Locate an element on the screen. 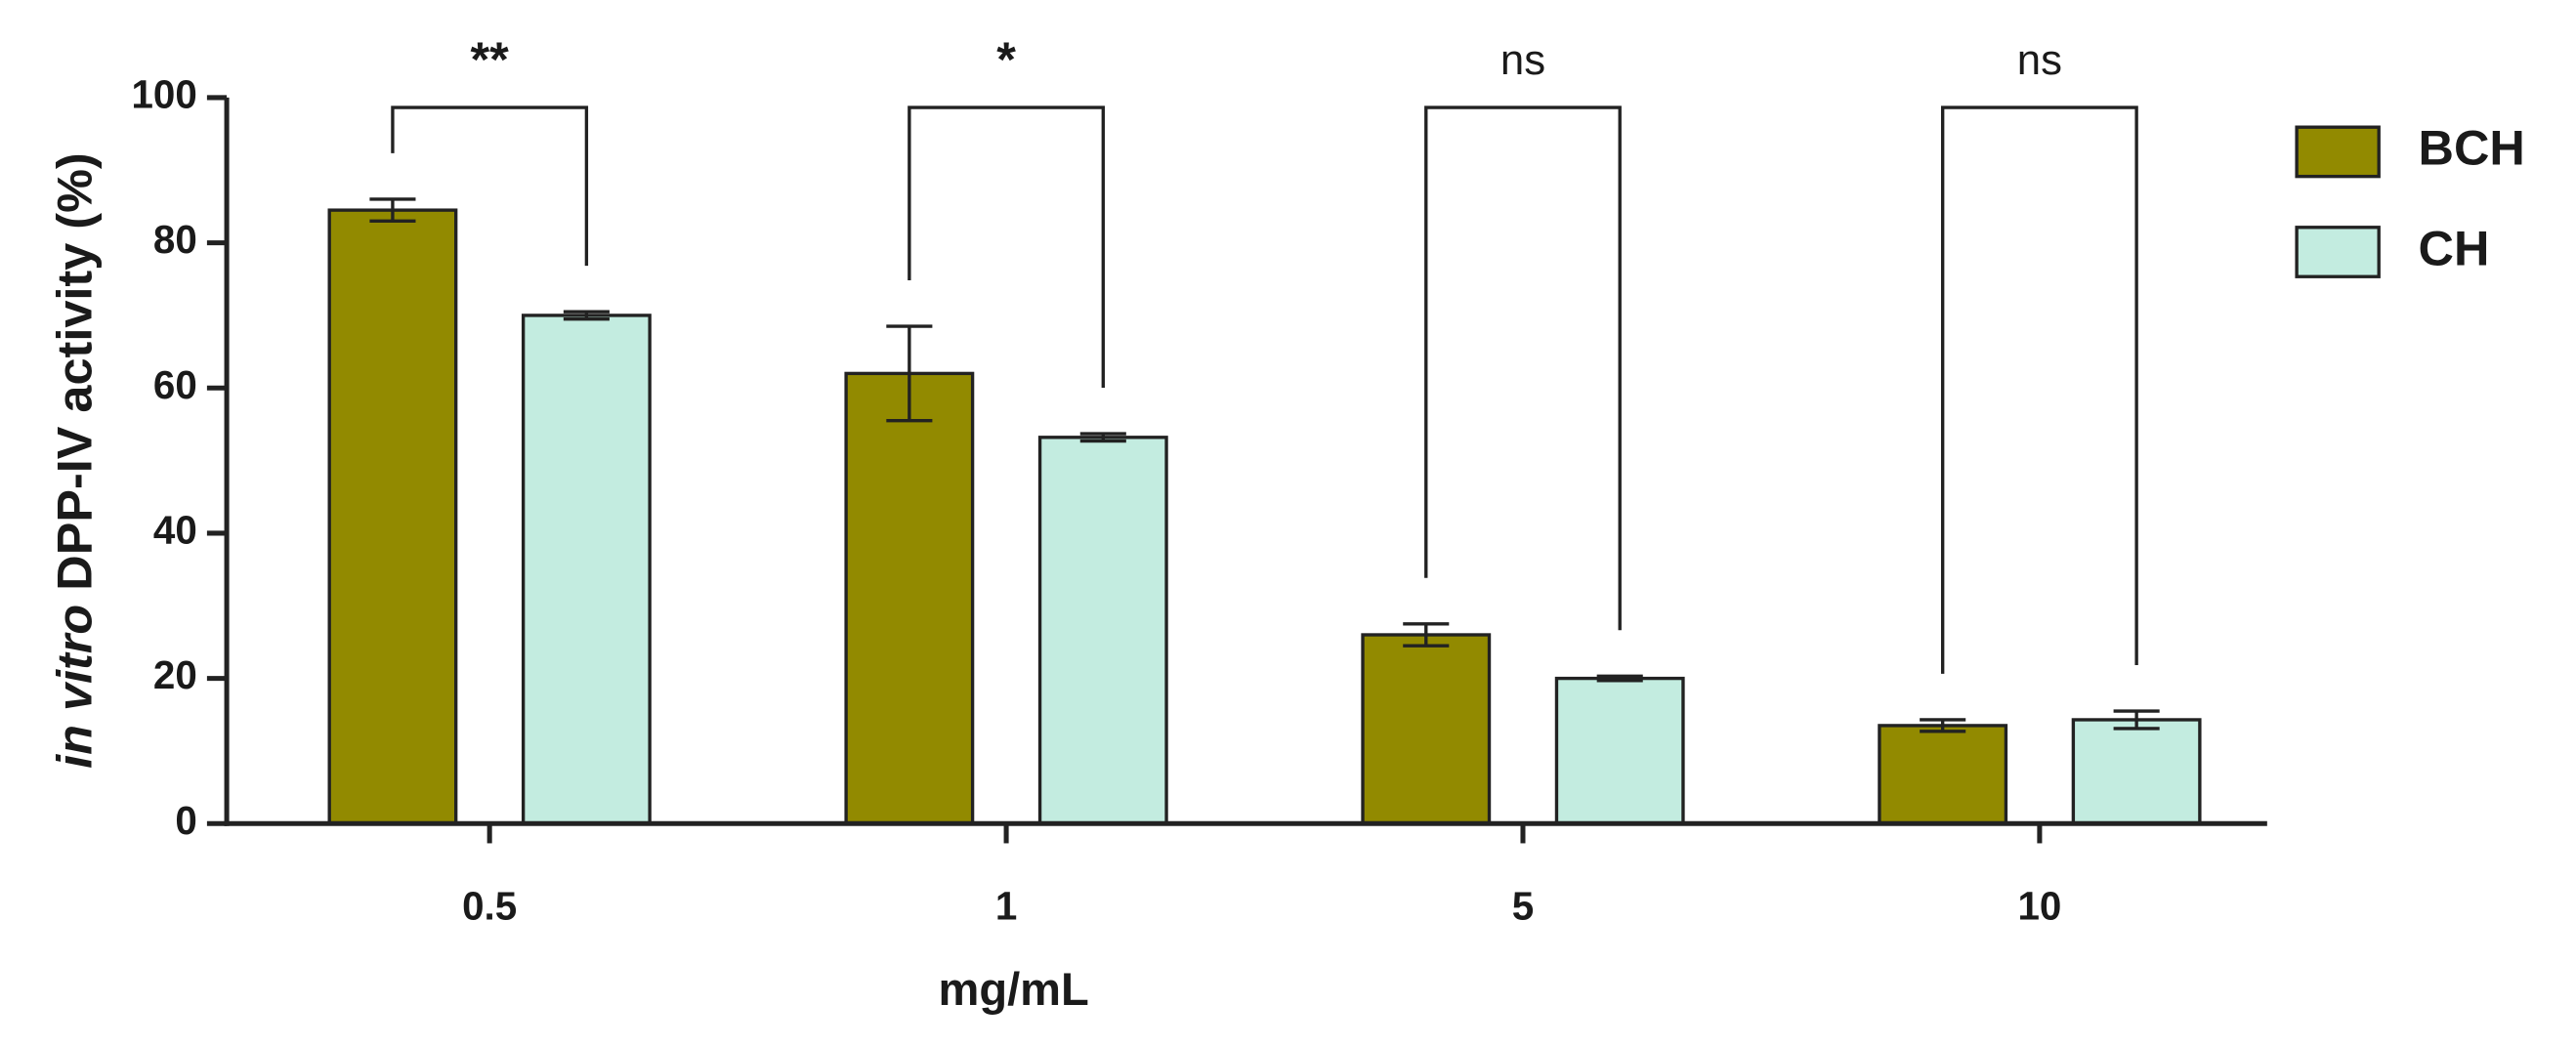  x-axis-label: mg/mL is located at coordinates (1013, 989).